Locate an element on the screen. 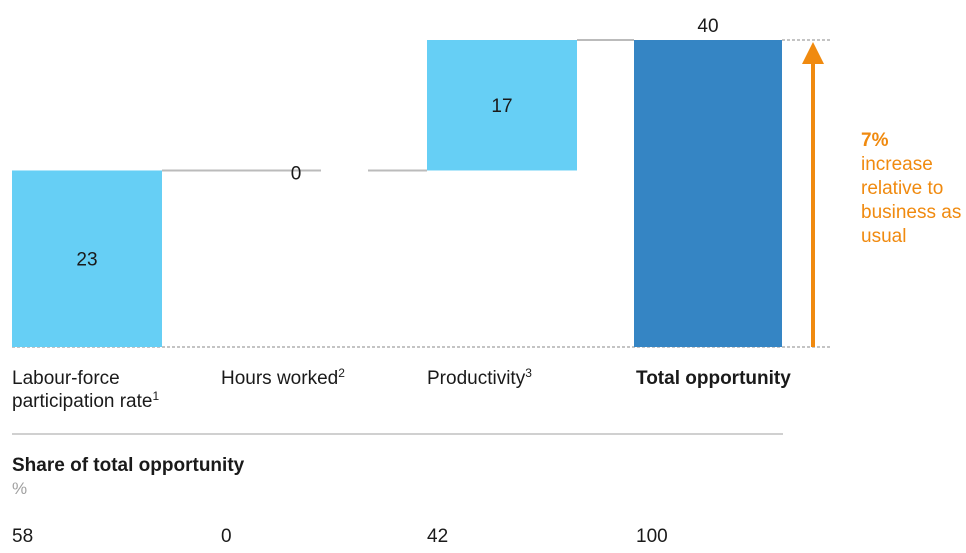 The width and height of the screenshot is (966, 553). value-label-2: 17 is located at coordinates (501, 106).